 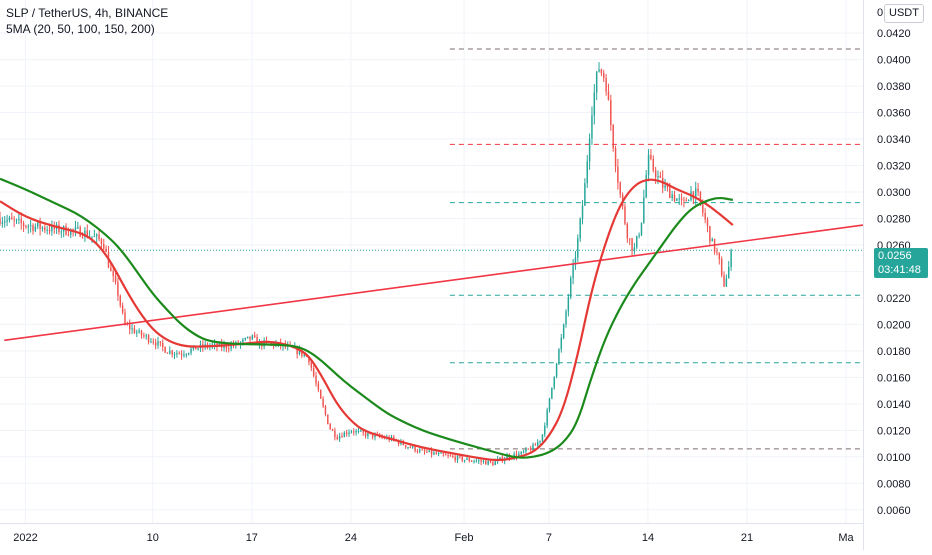 I want to click on symbol-title: SLP / TetherUS, 4h, BINANCE, so click(x=87, y=13).